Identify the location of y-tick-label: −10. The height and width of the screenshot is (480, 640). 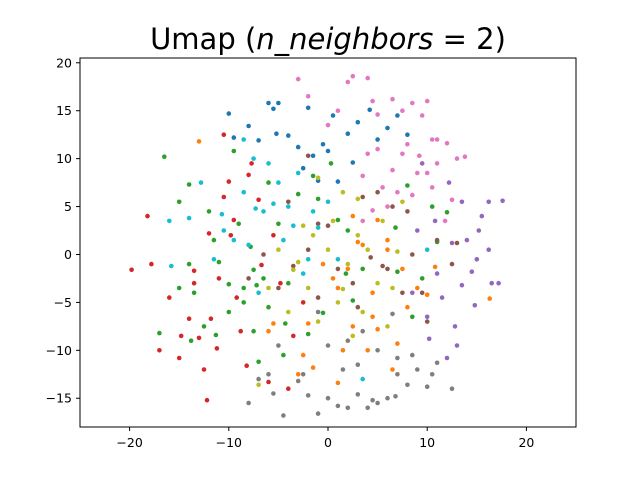
(59, 350).